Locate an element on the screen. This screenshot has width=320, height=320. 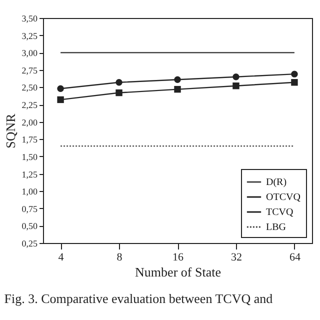
x-tick-label: 32 is located at coordinates (236, 258).